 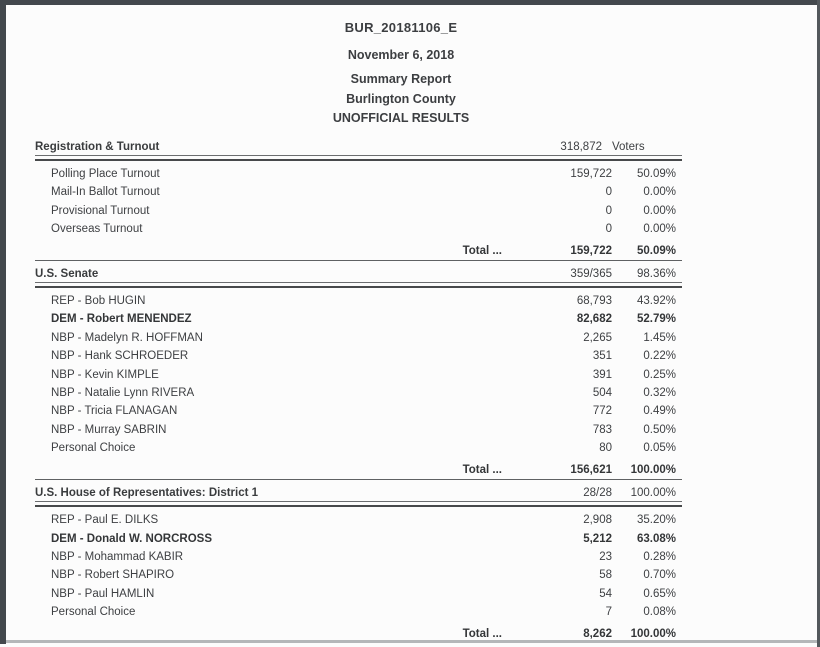 I want to click on section-header: U.S. Senate 359/365 98.36%, so click(x=358, y=275).